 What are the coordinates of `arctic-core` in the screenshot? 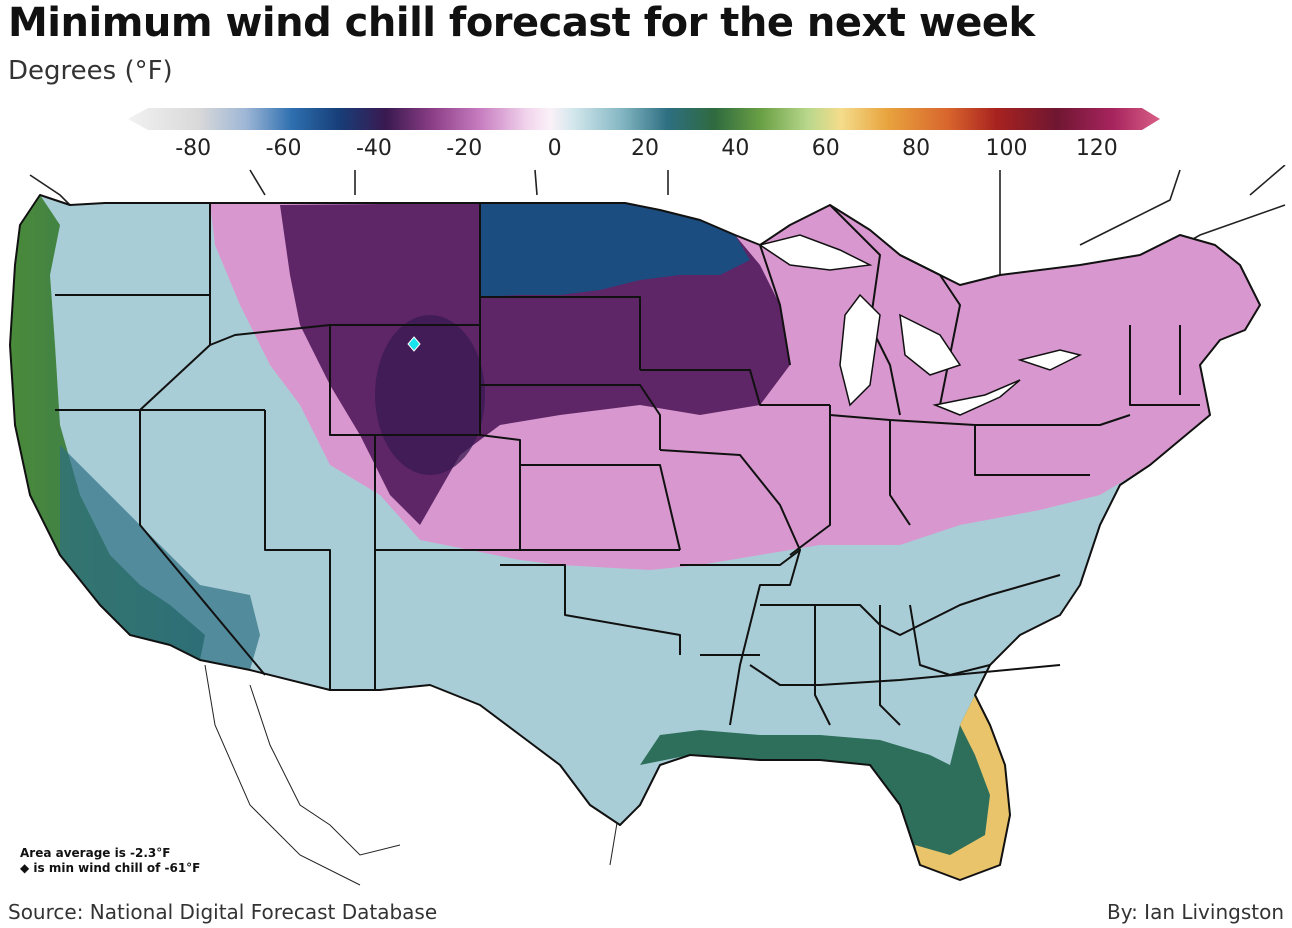 It's located at (615, 250).